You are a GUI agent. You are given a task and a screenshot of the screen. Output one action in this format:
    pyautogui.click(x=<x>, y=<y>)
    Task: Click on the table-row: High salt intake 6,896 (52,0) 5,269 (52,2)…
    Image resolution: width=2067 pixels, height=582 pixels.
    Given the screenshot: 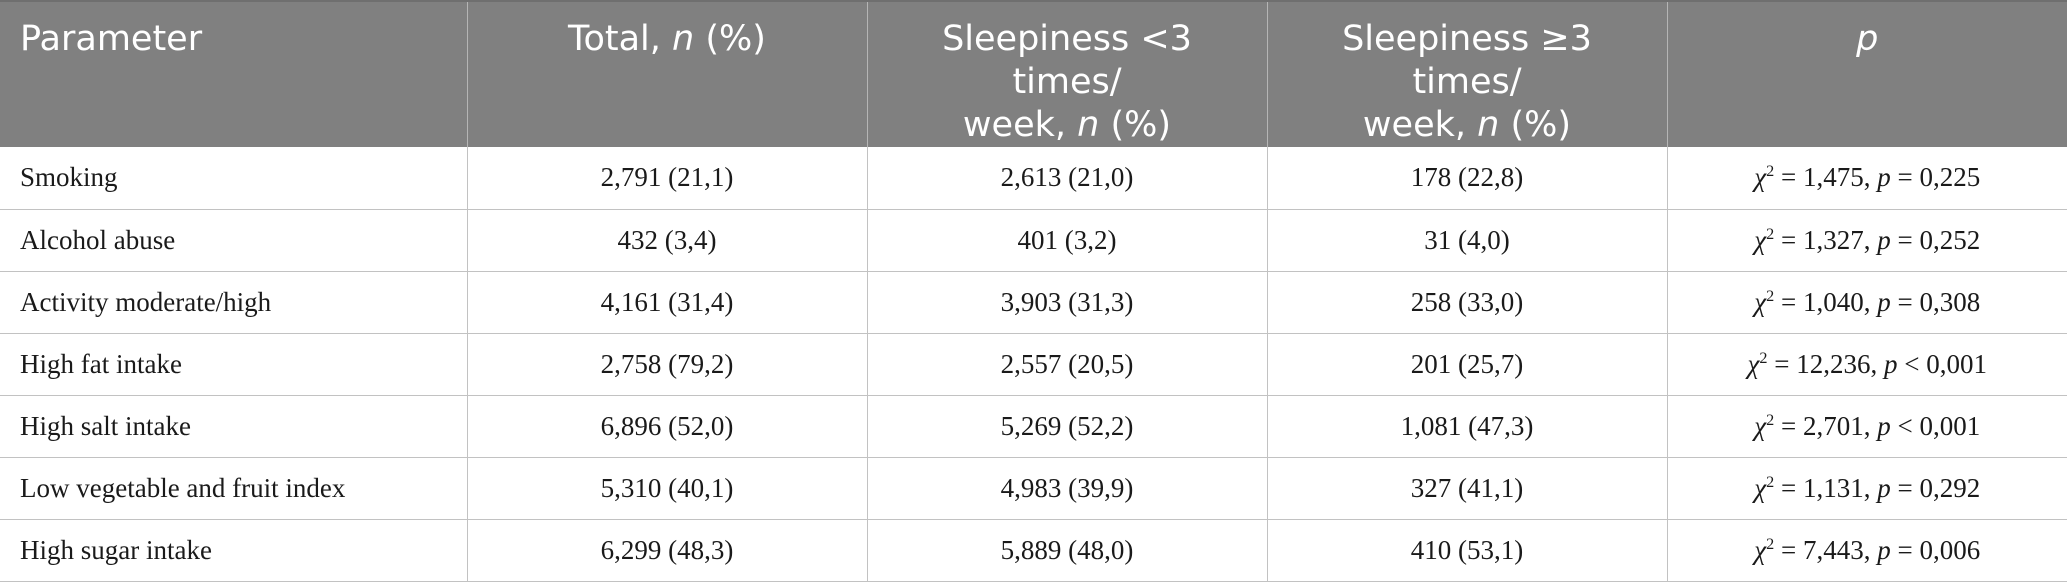 What is the action you would take?
    pyautogui.click(x=1033, y=425)
    